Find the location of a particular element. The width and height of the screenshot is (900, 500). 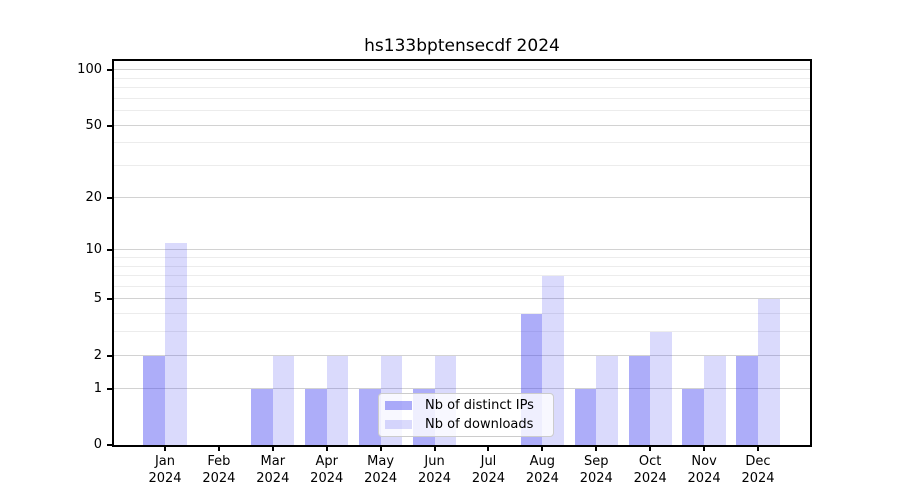

legend-label-distinct-ips: Nb of distinct IPs is located at coordinates (479, 405).